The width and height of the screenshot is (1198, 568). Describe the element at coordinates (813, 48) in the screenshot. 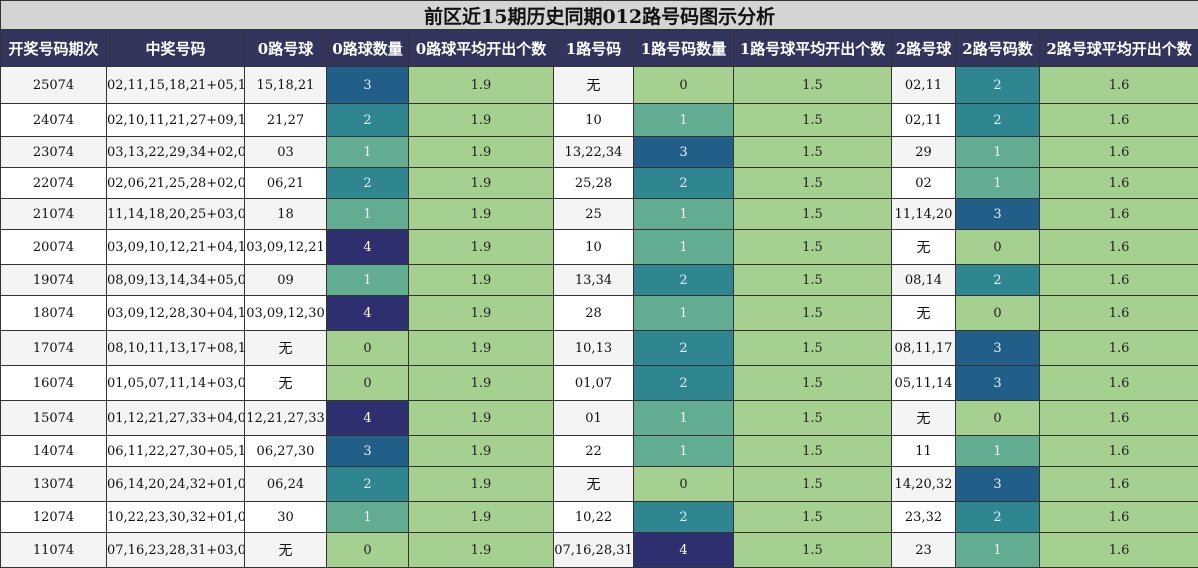

I see `header-route1-average: 1路号球平均开出个数` at that location.